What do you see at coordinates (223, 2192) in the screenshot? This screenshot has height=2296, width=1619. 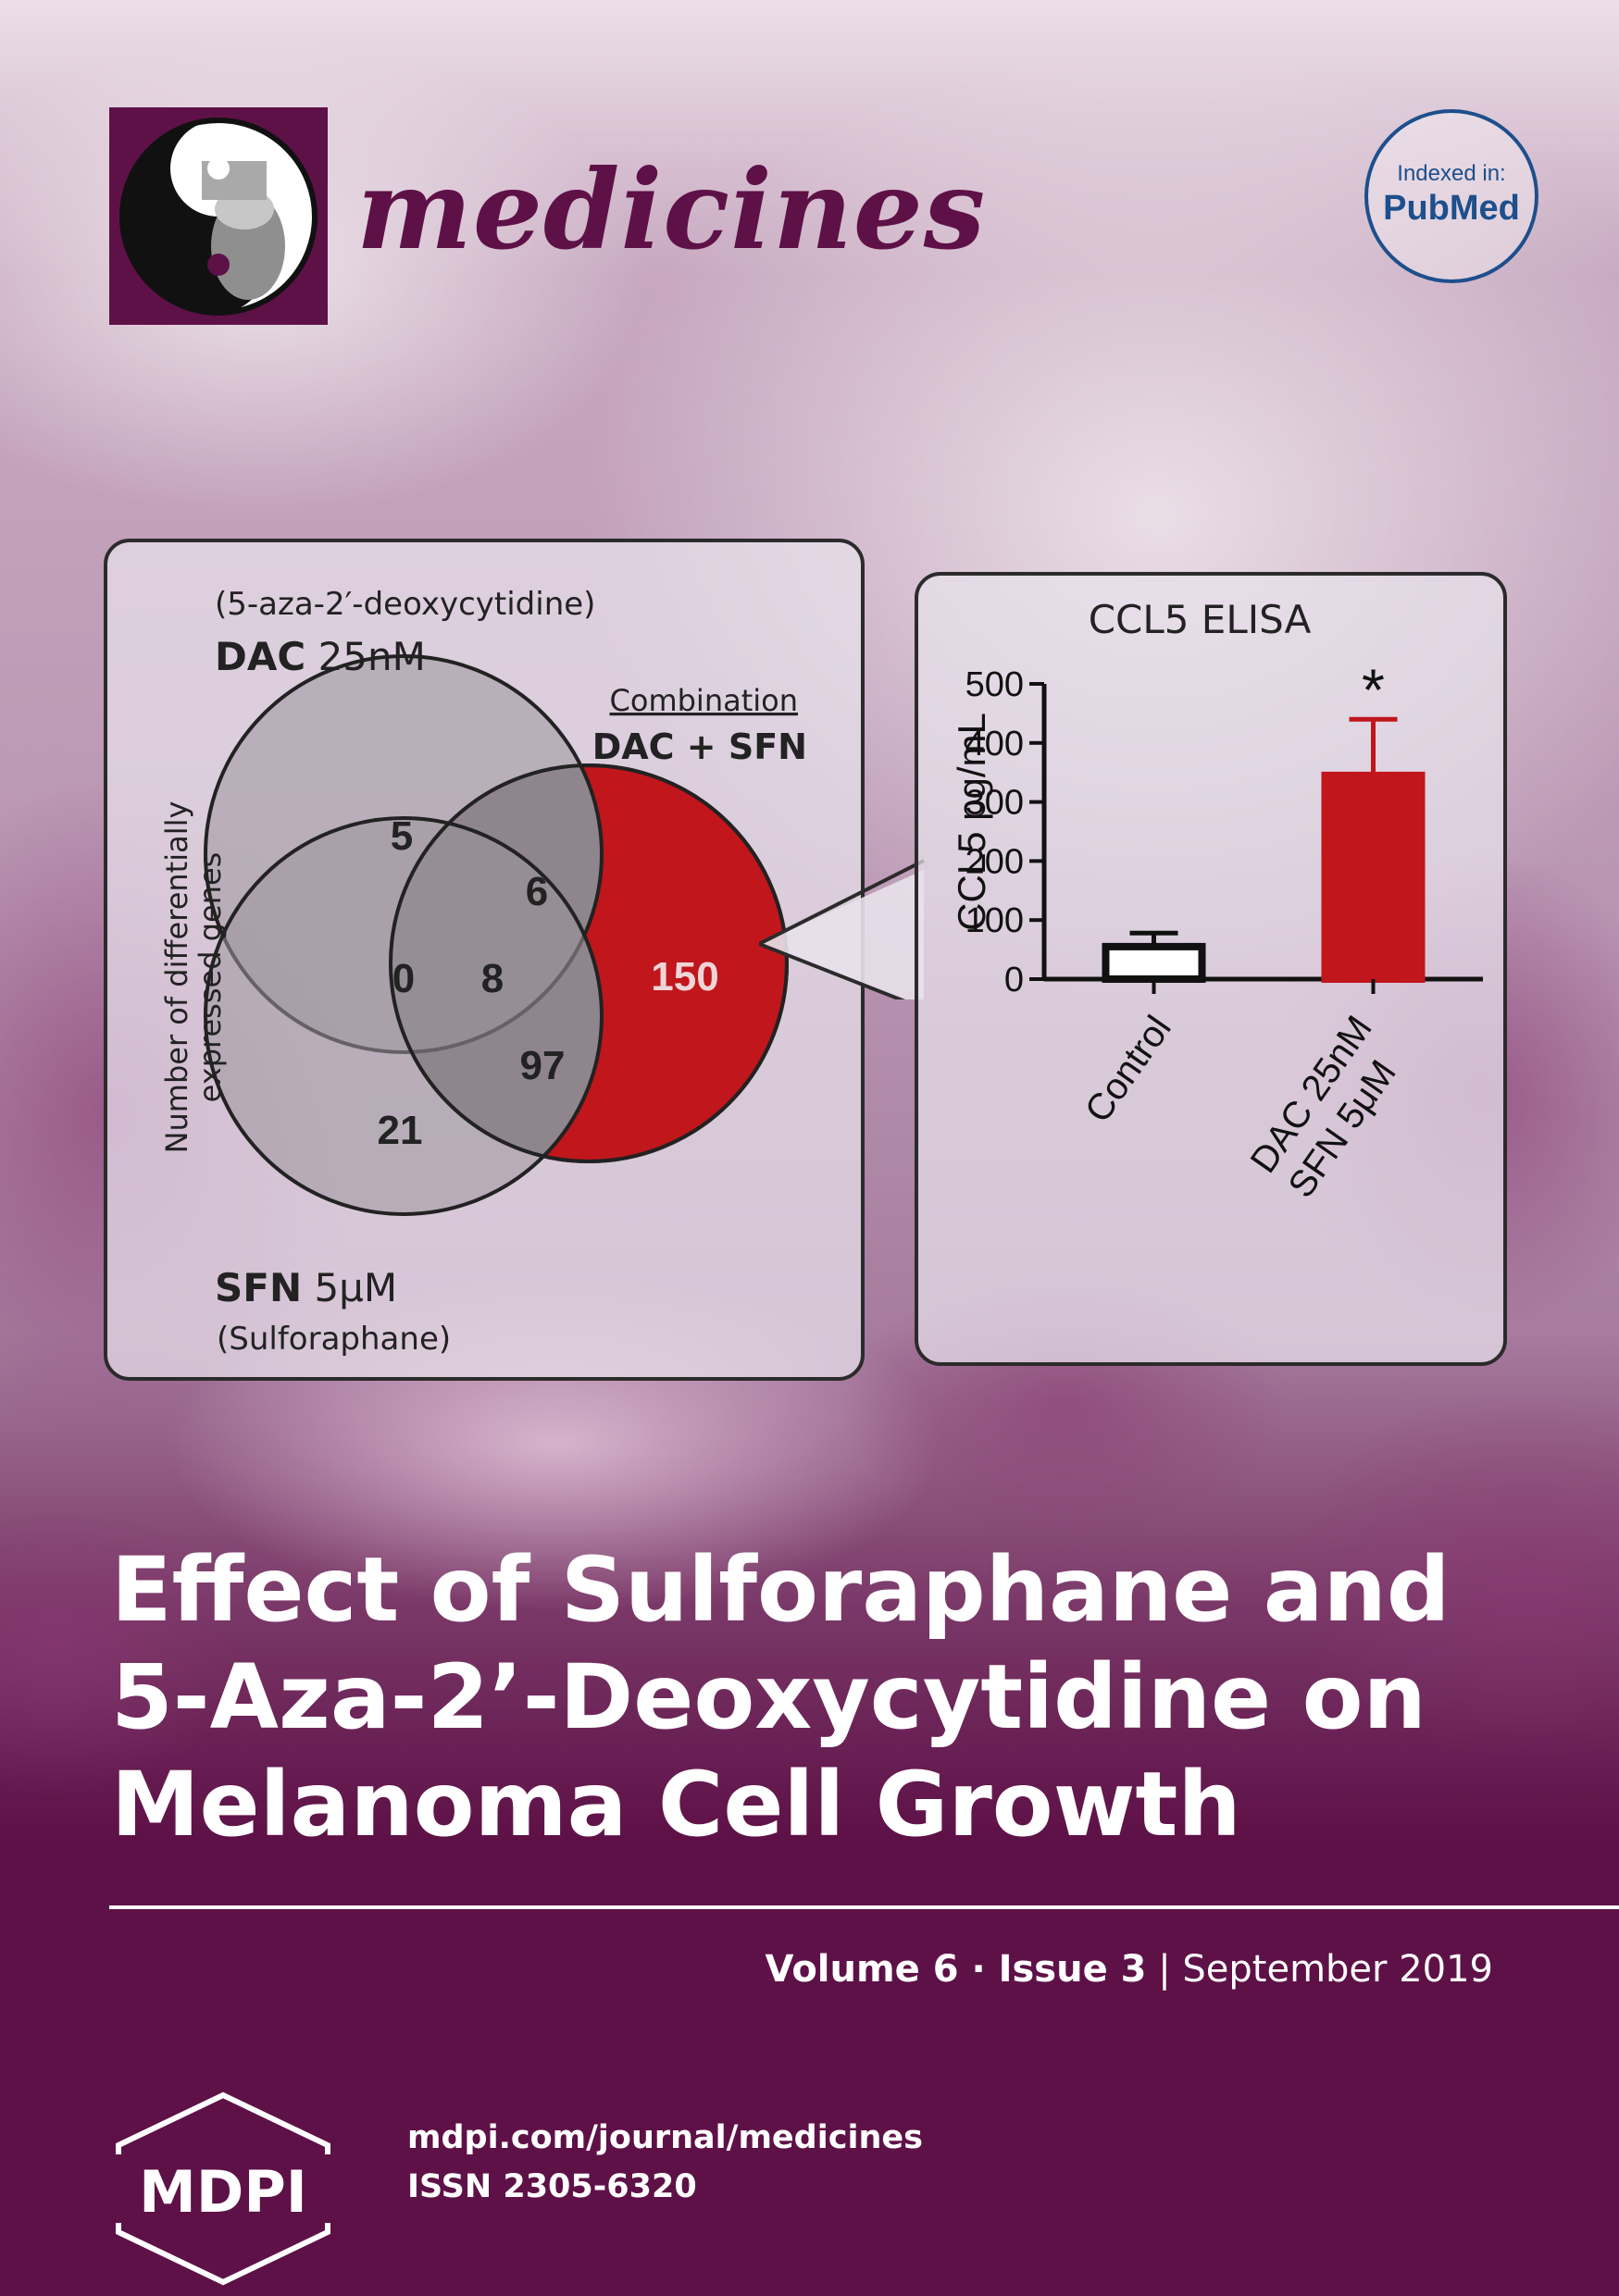 I see `mdpi-logo-text: MDPI` at bounding box center [223, 2192].